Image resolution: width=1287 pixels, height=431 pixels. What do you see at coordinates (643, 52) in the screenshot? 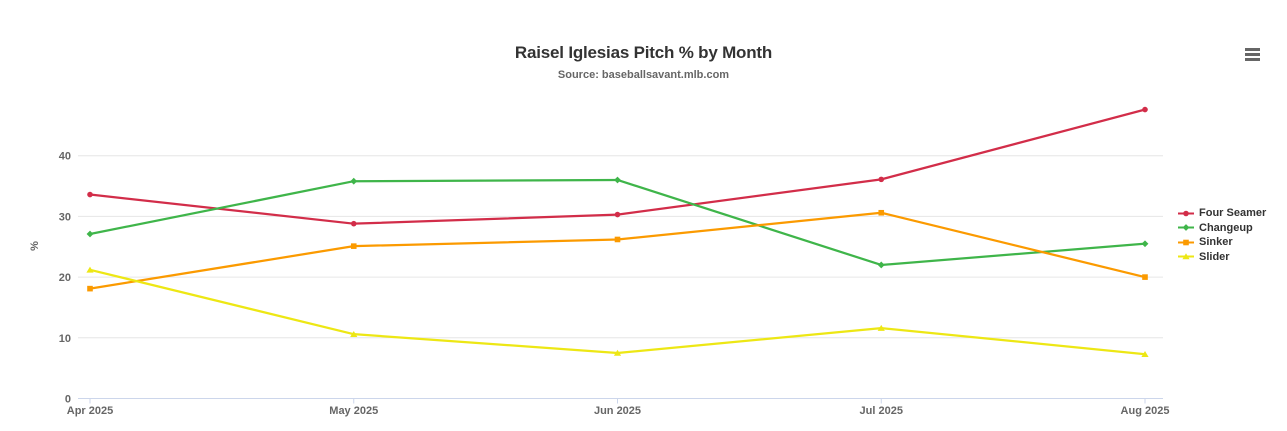
I see `chart-title: Raisel Iglesias Pitch % by Month` at bounding box center [643, 52].